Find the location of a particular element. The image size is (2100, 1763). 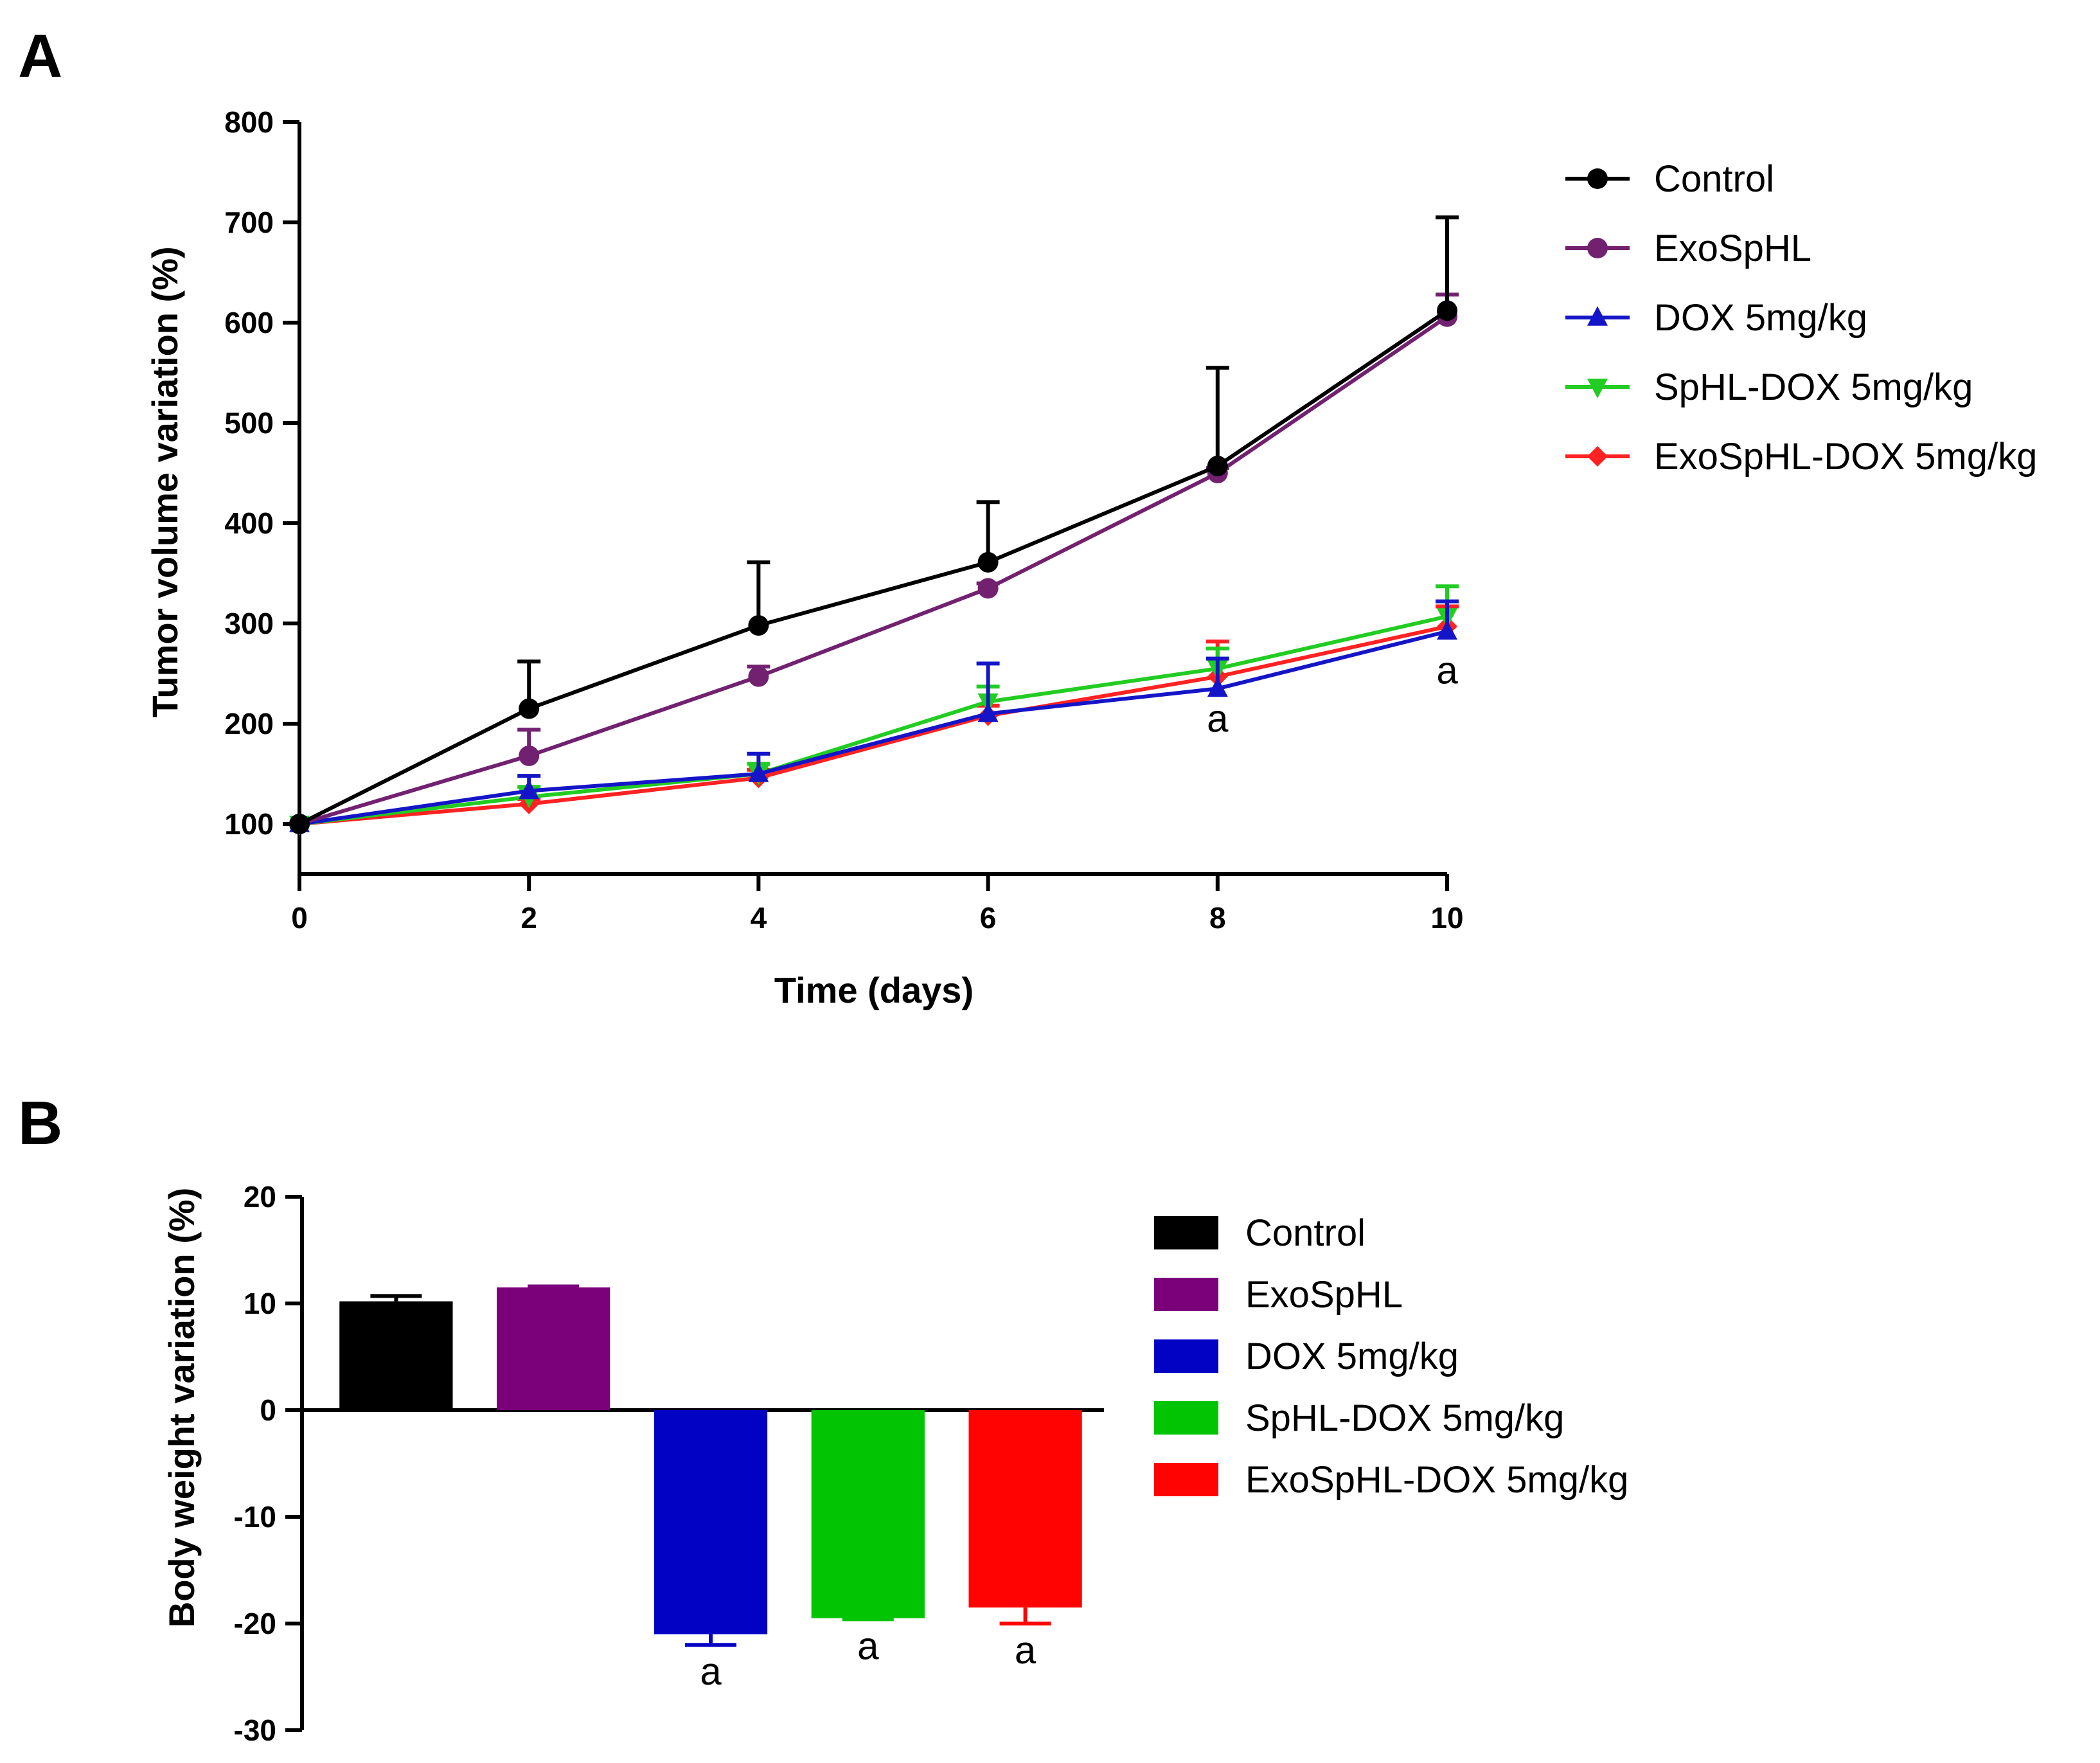

panel-a-y-tick-label: 200 is located at coordinates (249, 723).